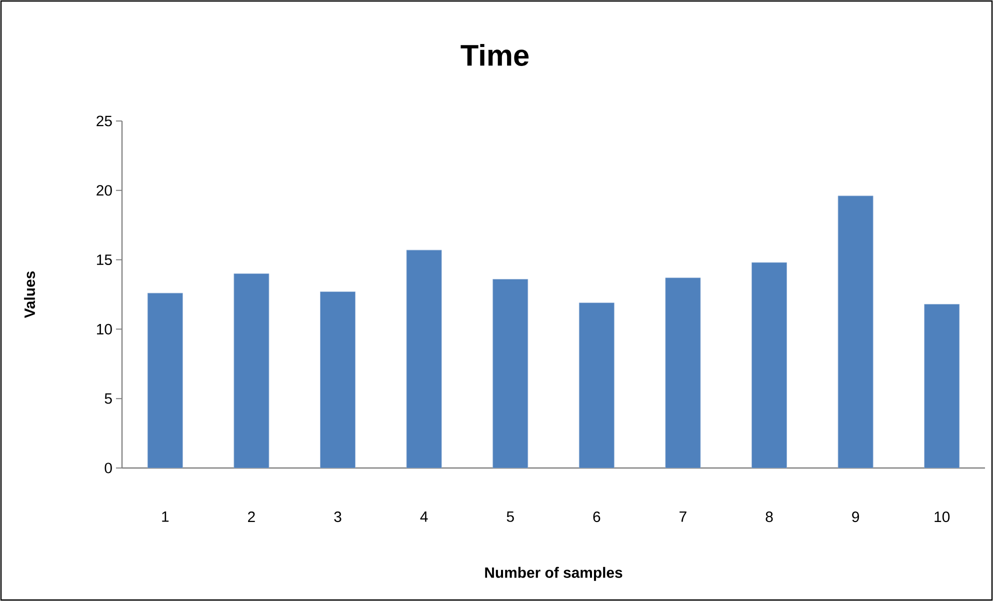 This screenshot has width=993, height=601. What do you see at coordinates (104, 329) in the screenshot?
I see `y-tick-label: 10` at bounding box center [104, 329].